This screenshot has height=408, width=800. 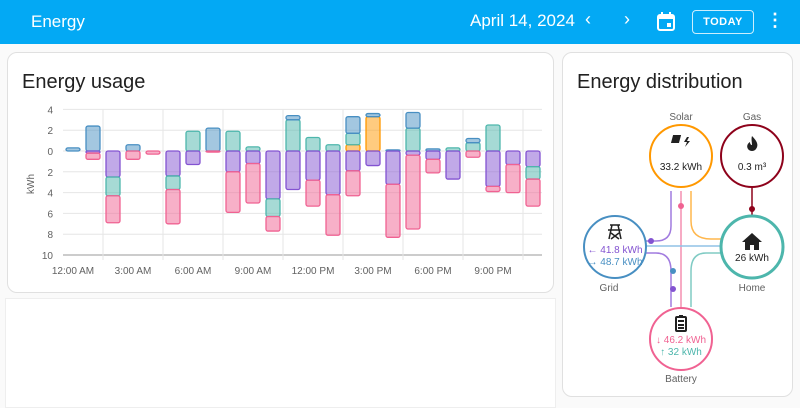 I want to click on calendar-icon, so click(x=666, y=21).